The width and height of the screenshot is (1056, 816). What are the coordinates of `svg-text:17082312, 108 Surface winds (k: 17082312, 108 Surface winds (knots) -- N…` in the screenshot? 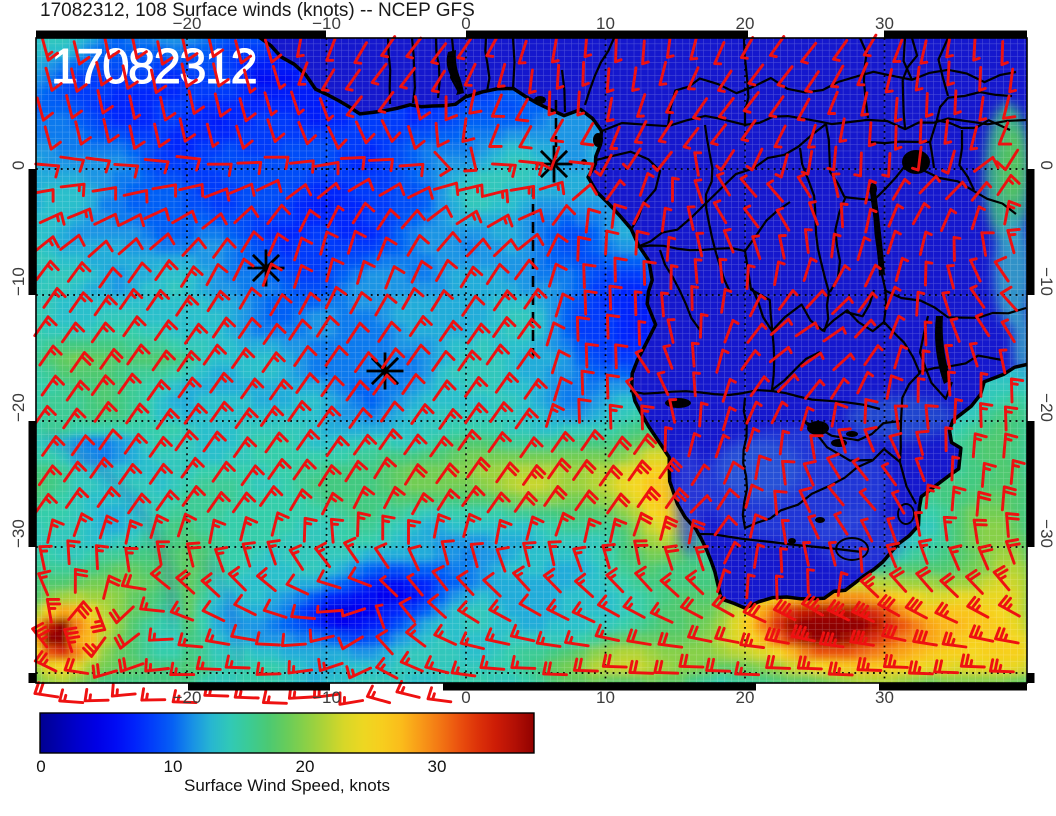 It's located at (257, 10).